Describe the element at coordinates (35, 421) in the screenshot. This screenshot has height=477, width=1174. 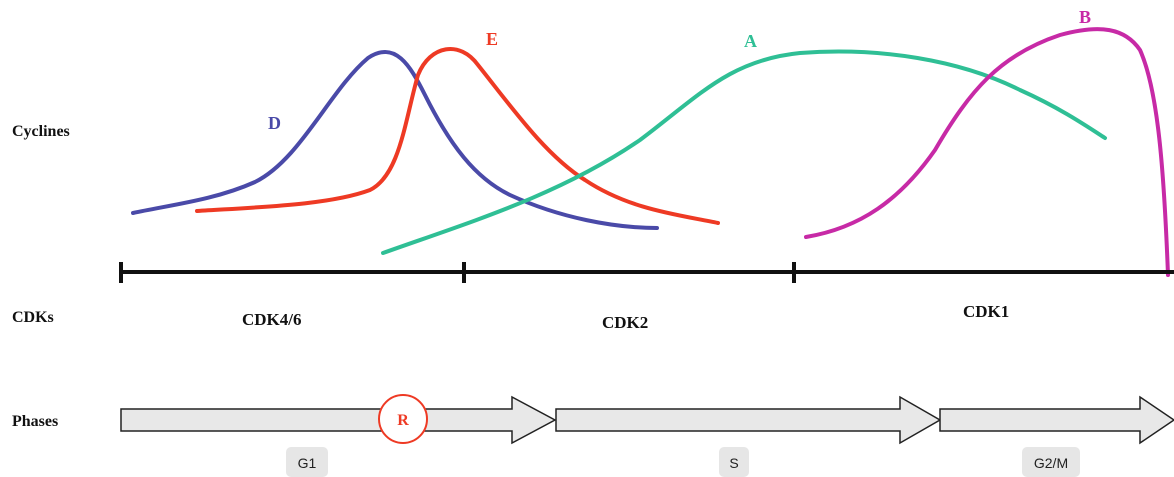
I see `row-label-phases: Phases` at that location.